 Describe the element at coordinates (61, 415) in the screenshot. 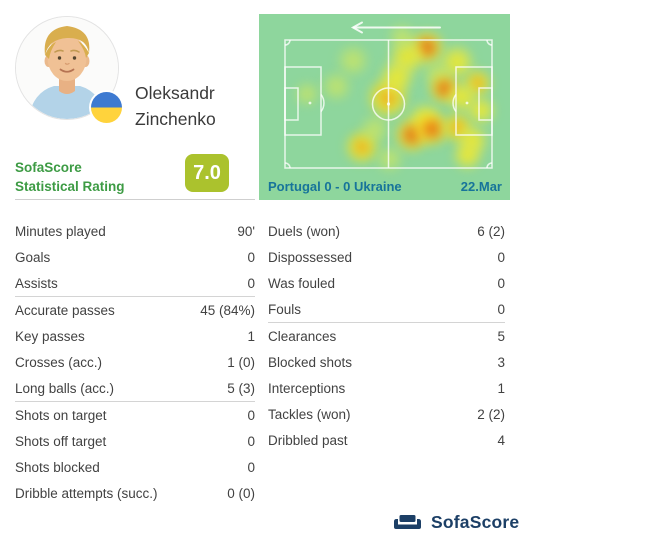

I see `stat-label: Shots on target` at that location.